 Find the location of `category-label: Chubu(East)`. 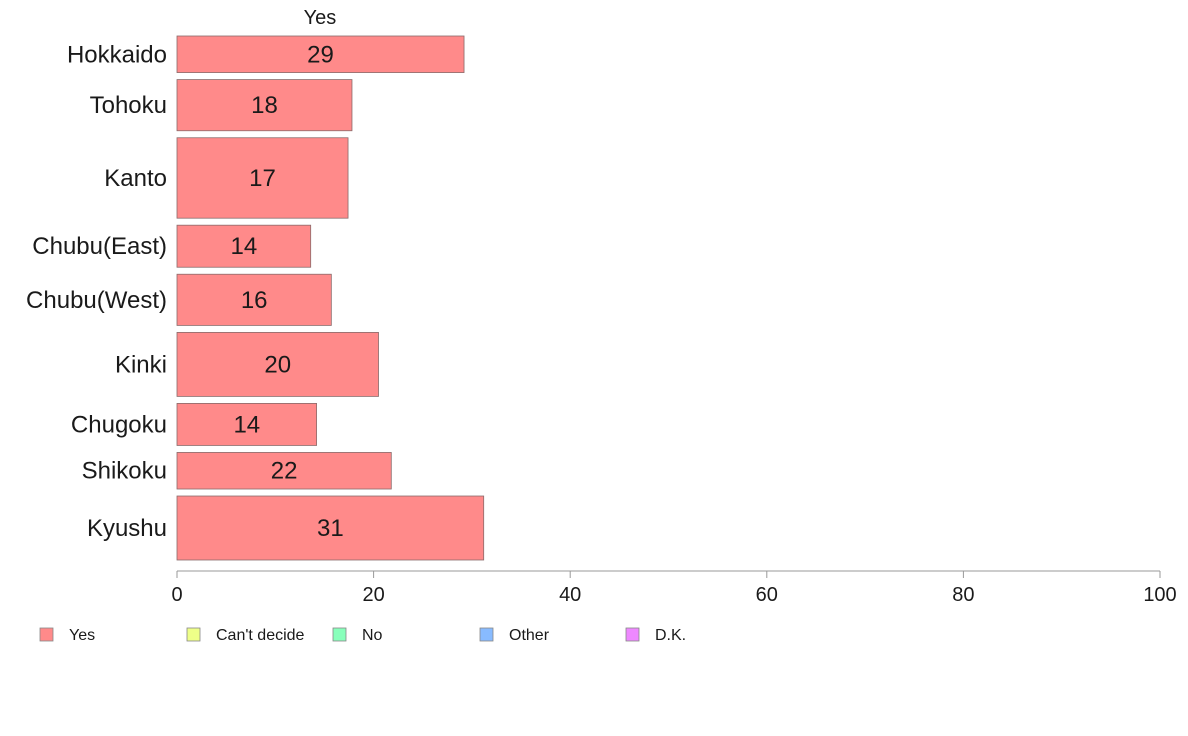

category-label: Chubu(East) is located at coordinates (99, 246).